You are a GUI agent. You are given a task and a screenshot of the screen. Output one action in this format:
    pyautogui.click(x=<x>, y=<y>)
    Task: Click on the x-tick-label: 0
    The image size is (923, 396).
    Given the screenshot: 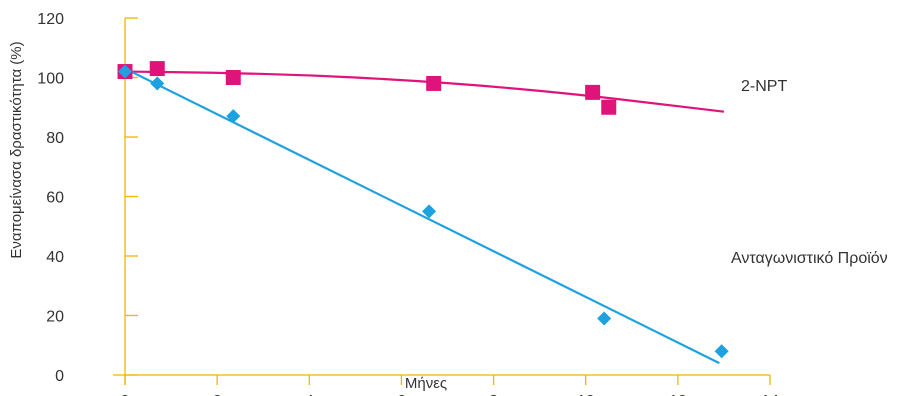 What is the action you would take?
    pyautogui.click(x=125, y=394)
    